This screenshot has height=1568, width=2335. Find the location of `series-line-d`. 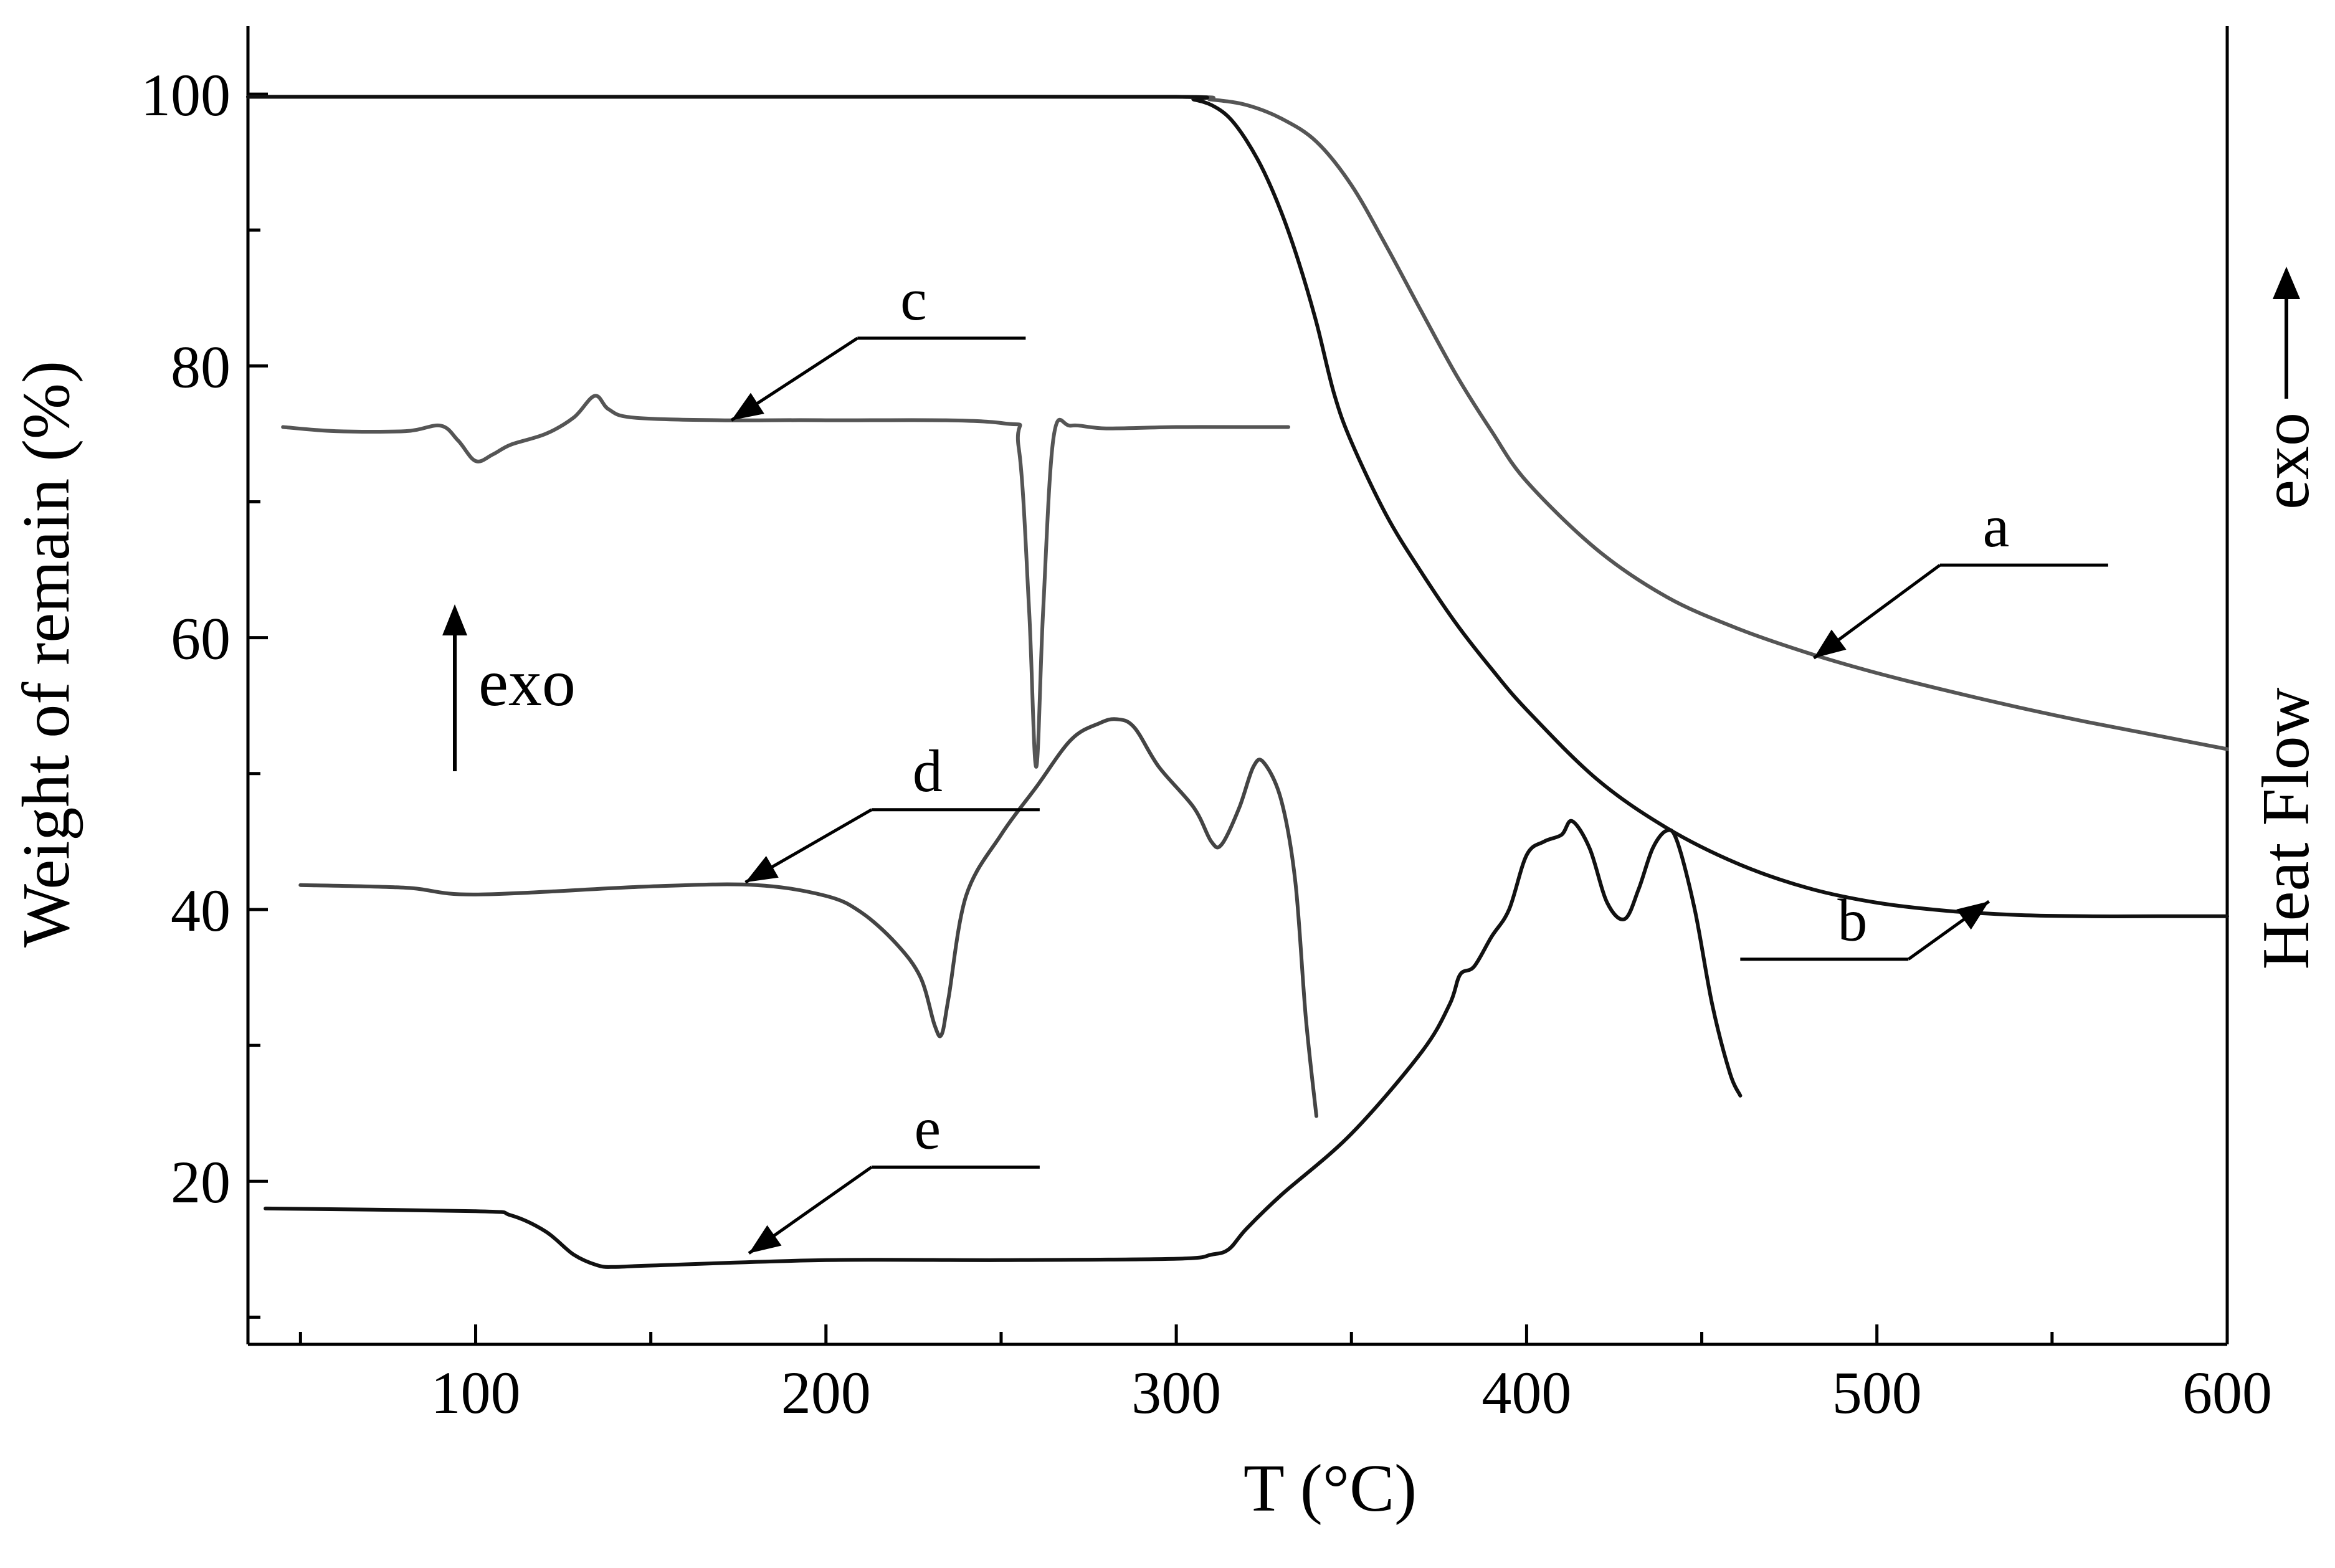

series-line-d is located at coordinates (808, 918).